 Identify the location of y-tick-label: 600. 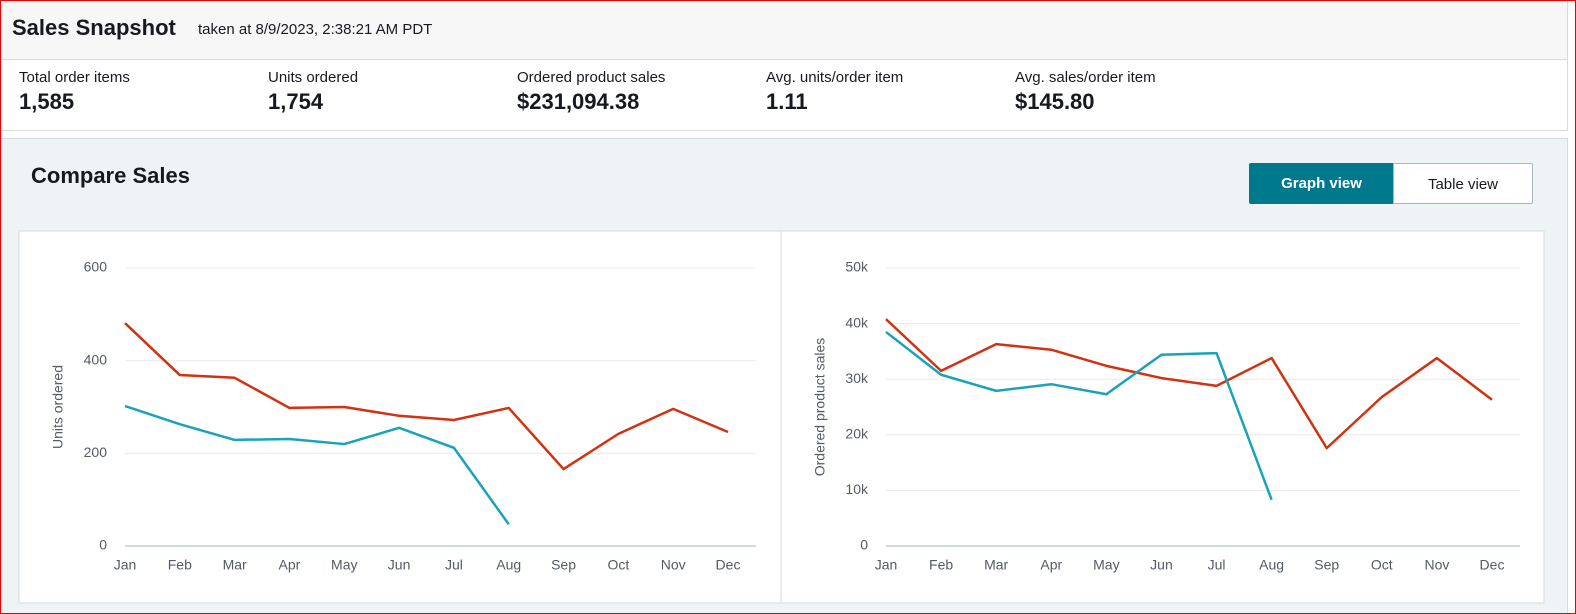
(96, 267).